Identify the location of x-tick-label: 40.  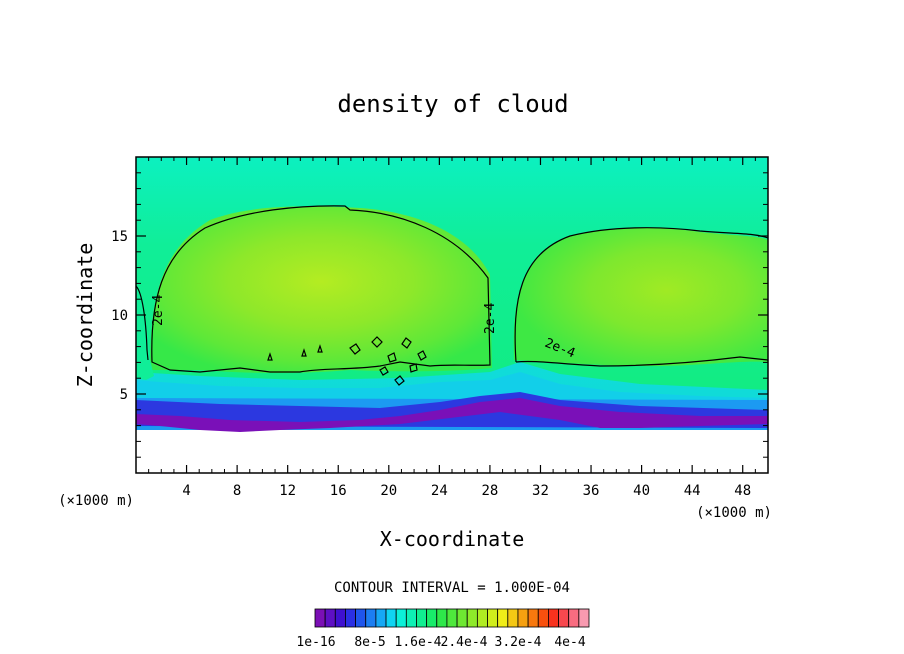
(641, 491).